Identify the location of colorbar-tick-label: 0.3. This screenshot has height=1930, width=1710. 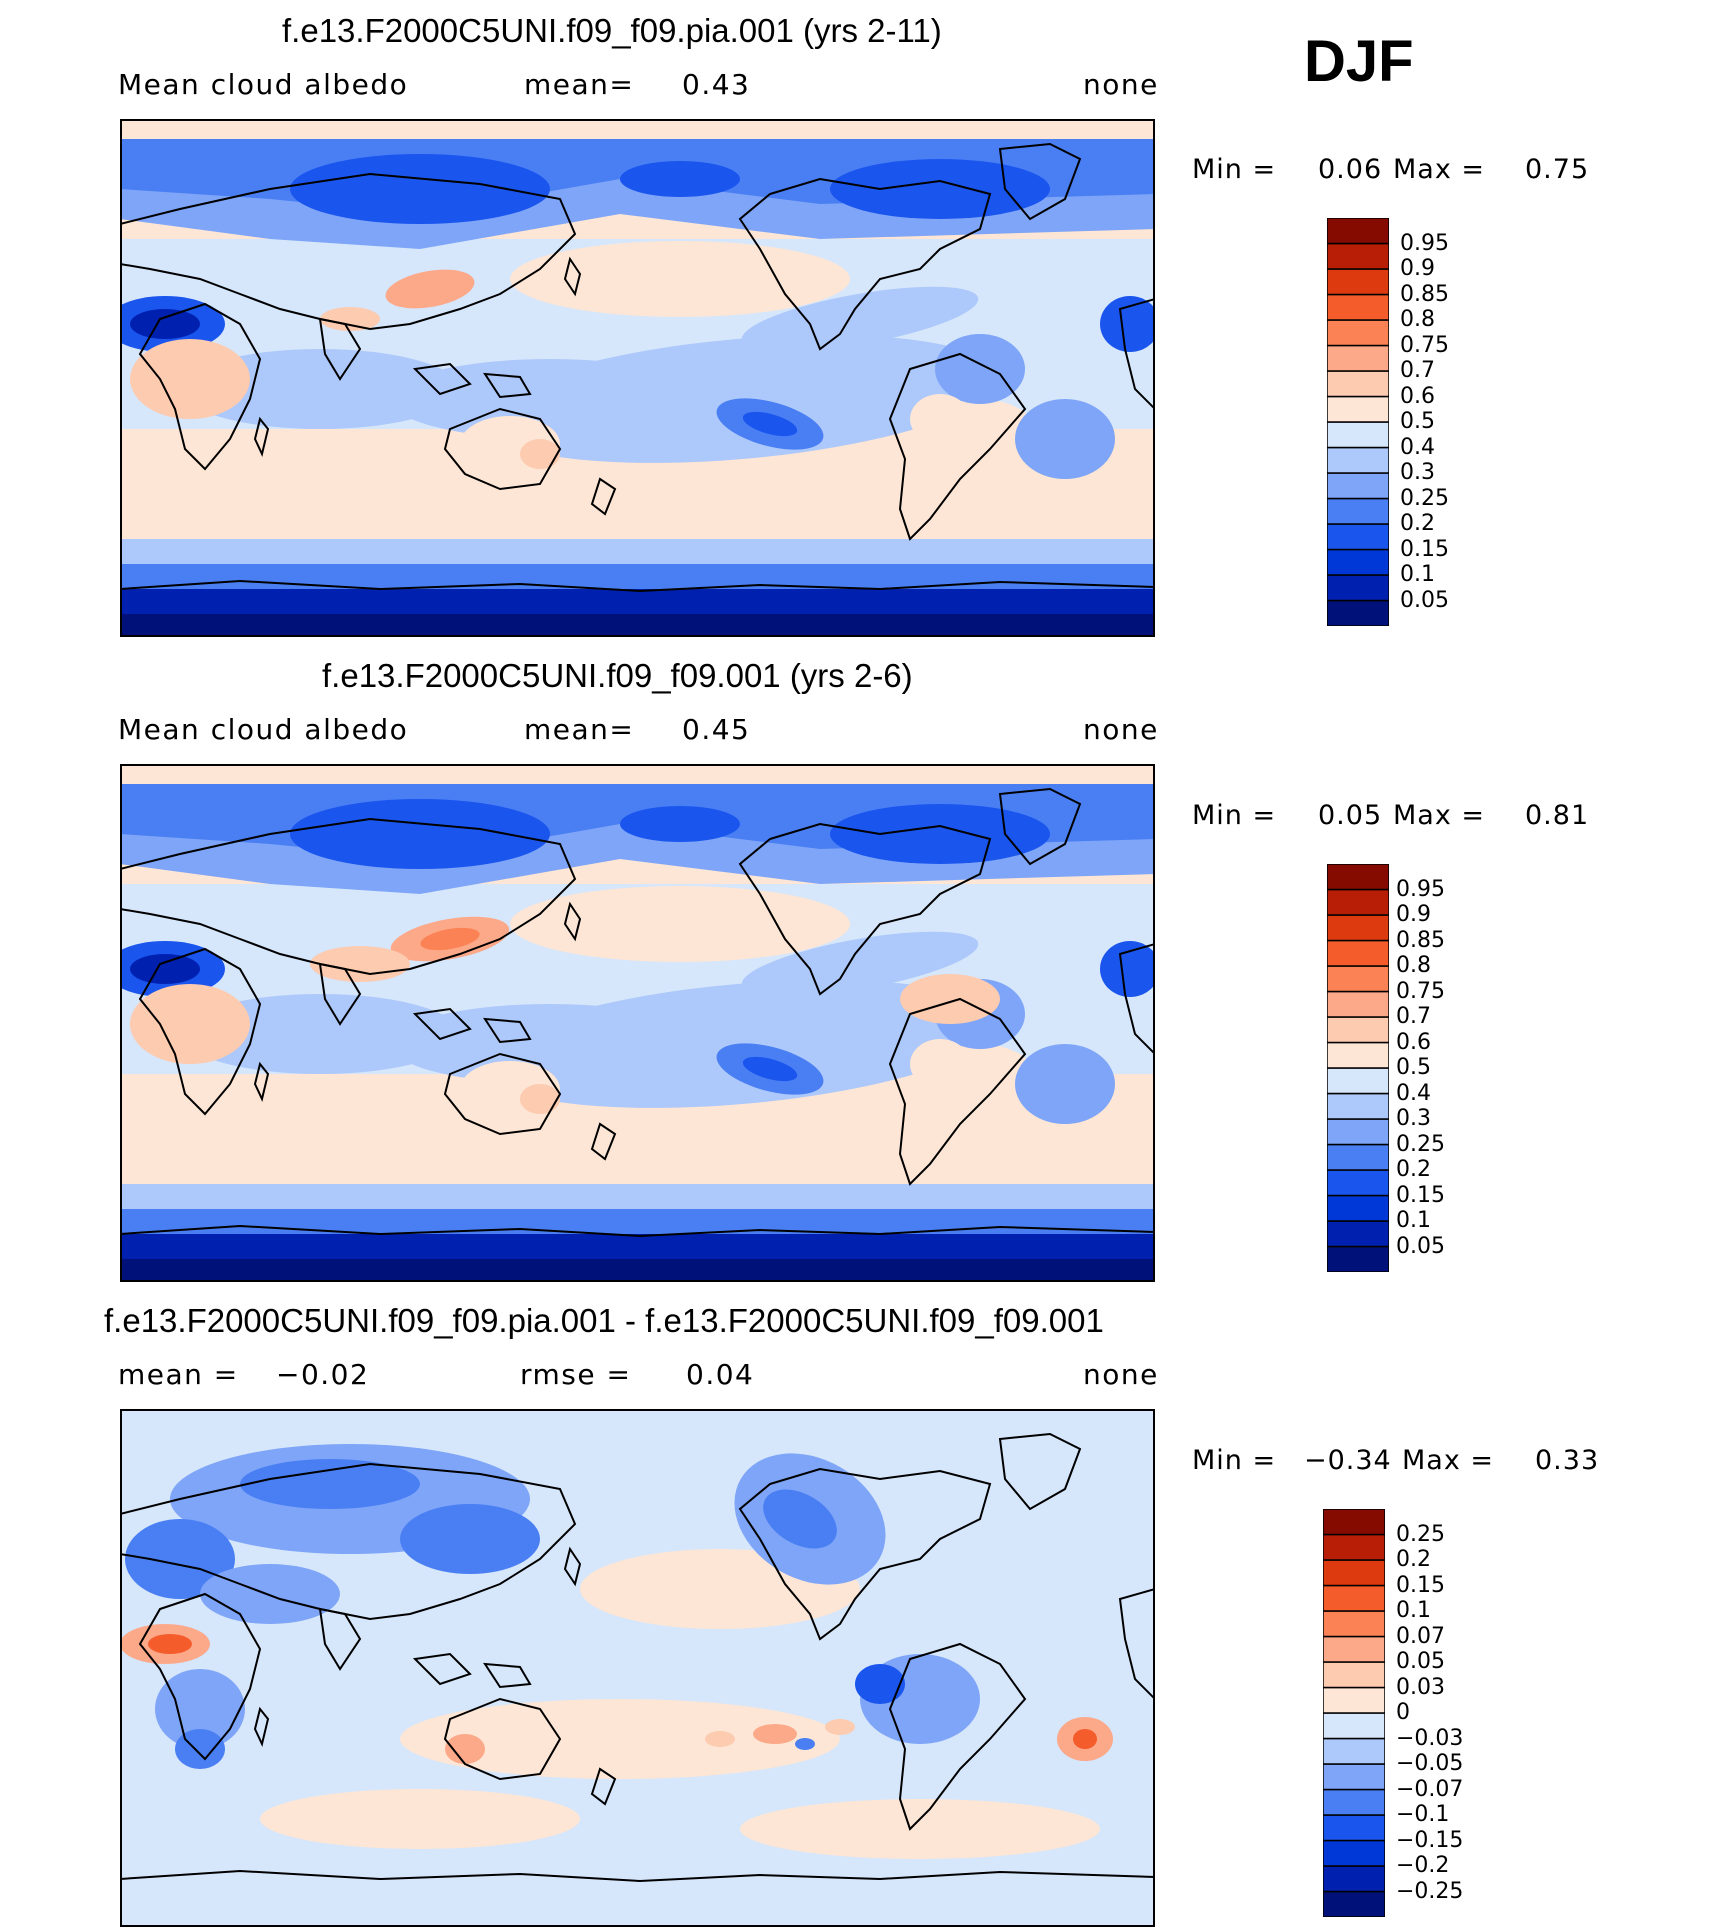
(1417, 472).